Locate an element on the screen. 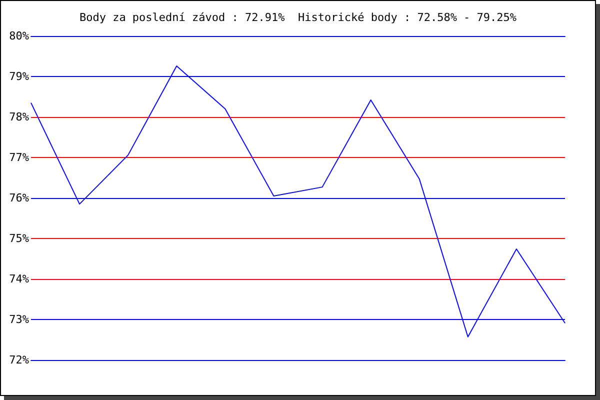 The height and width of the screenshot is (400, 600). y-tick-label: 78% is located at coordinates (19, 117).